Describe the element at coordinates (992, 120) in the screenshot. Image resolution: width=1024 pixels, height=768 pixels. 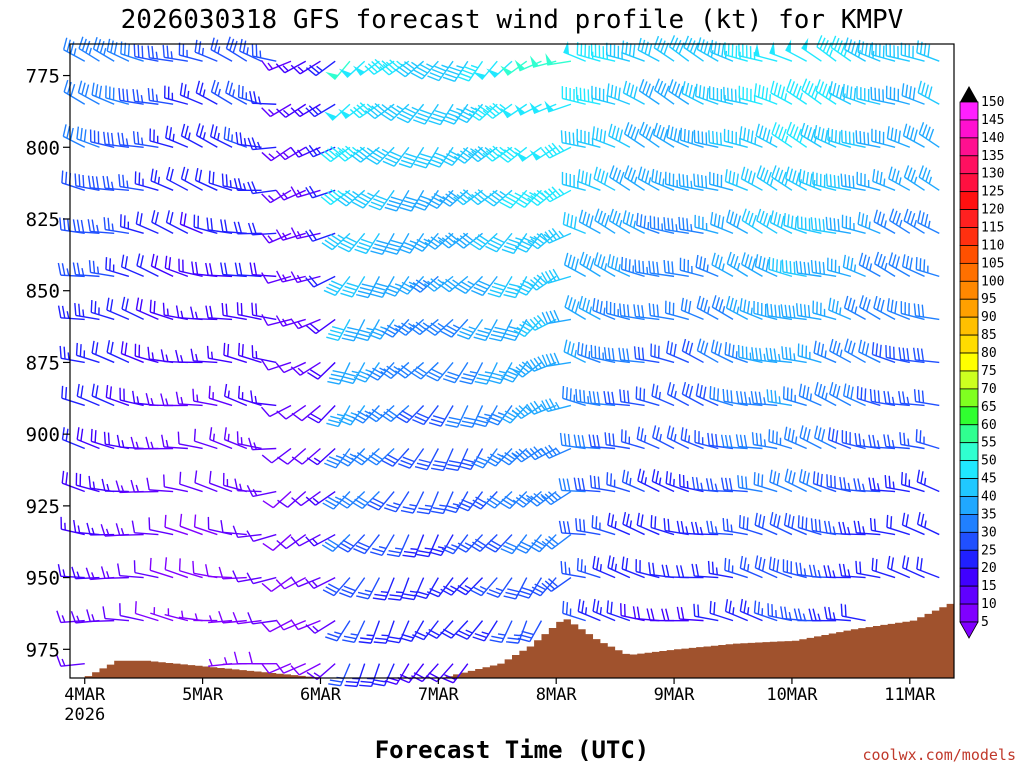
I see `colorbar-label: 145` at that location.